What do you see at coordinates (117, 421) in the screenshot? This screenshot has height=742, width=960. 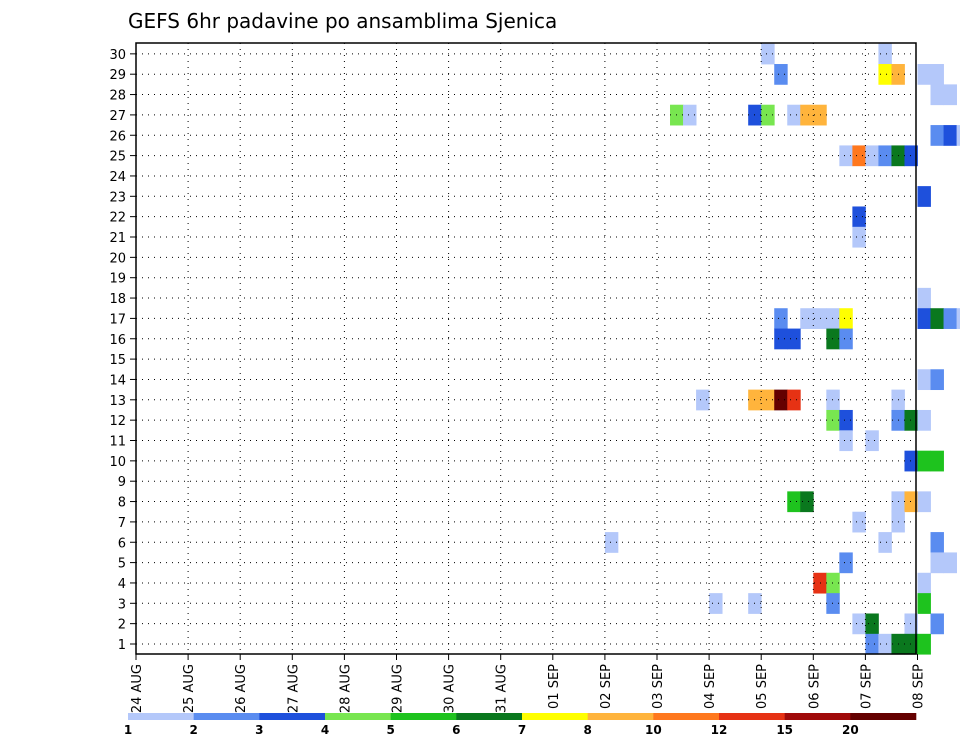 I see `y-tick-label: 12` at bounding box center [117, 421].